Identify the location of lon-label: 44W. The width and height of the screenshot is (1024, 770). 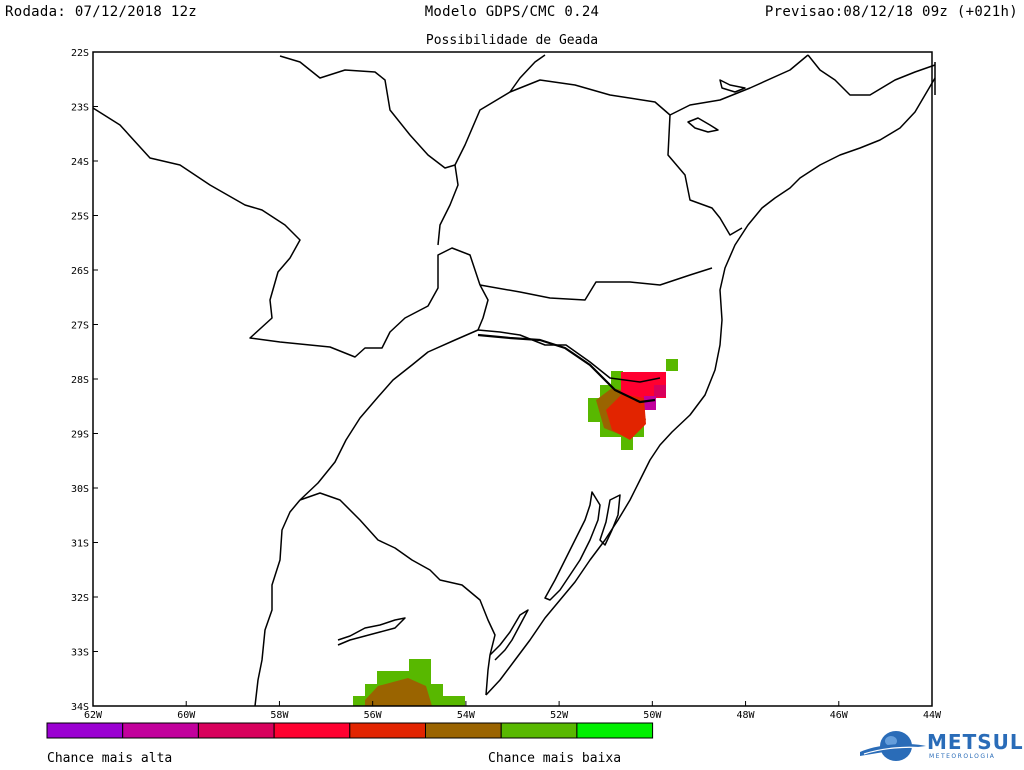
(932, 715).